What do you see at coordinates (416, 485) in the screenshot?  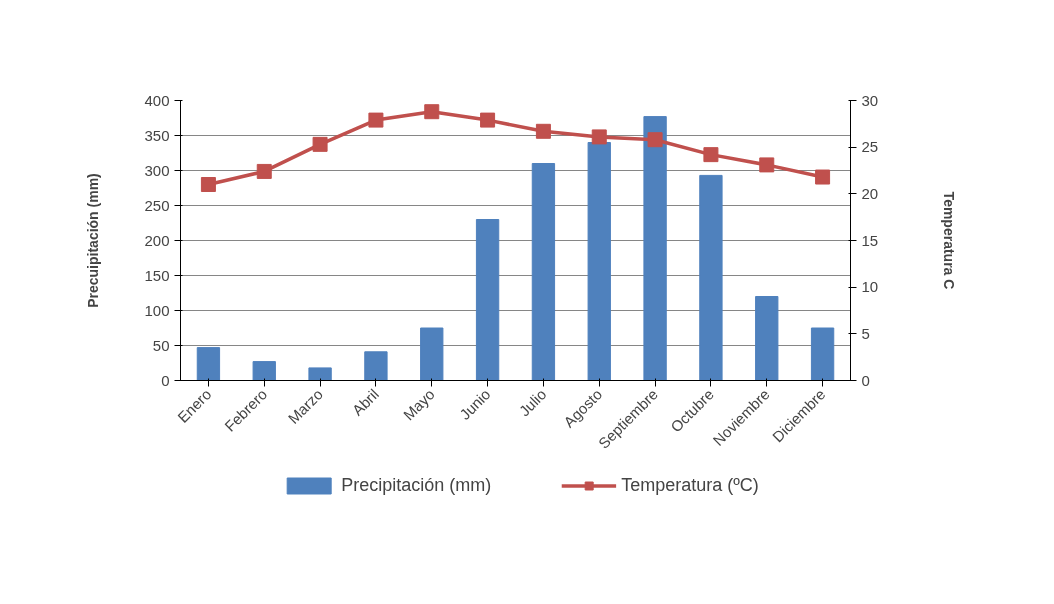 I see `legend-label: Precipitación (mm)` at bounding box center [416, 485].